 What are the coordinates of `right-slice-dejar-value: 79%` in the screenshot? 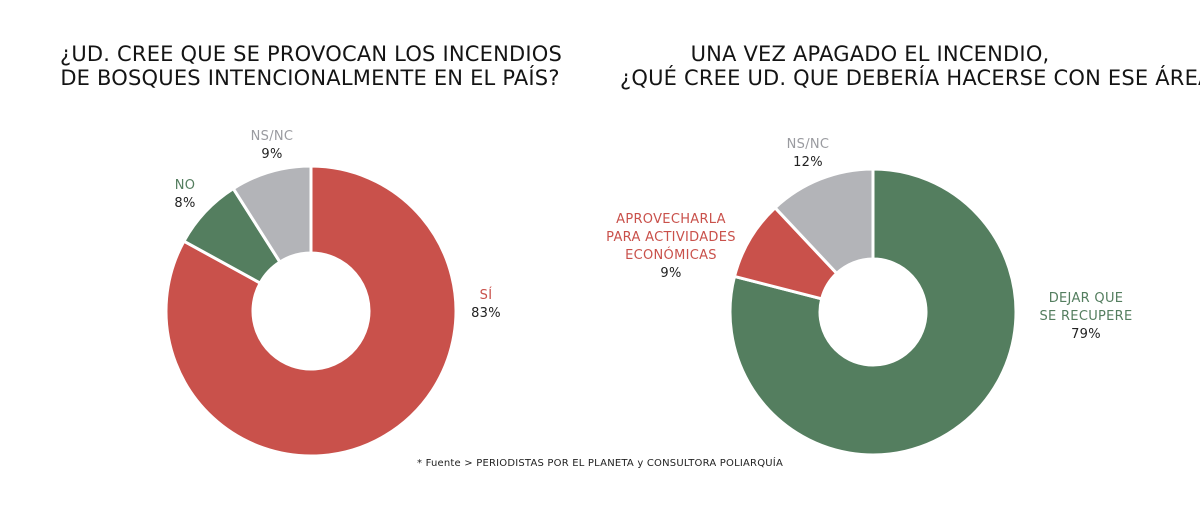 It's located at (1086, 334).